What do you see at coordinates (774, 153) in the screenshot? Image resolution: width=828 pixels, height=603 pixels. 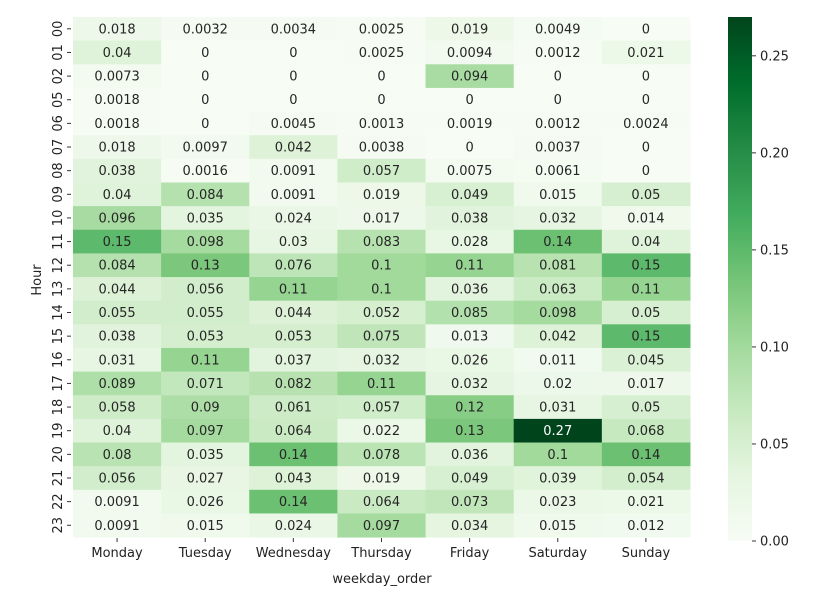 I see `colorbar-tick-label: 0.20` at bounding box center [774, 153].